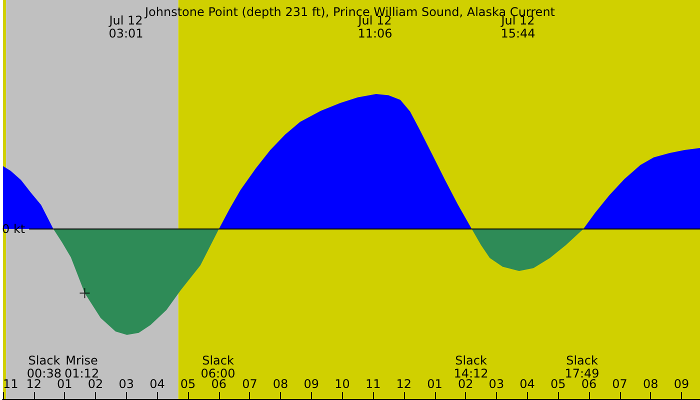 The image size is (700, 400). What do you see at coordinates (373, 384) in the screenshot?
I see `x-tick-label: 11` at bounding box center [373, 384].